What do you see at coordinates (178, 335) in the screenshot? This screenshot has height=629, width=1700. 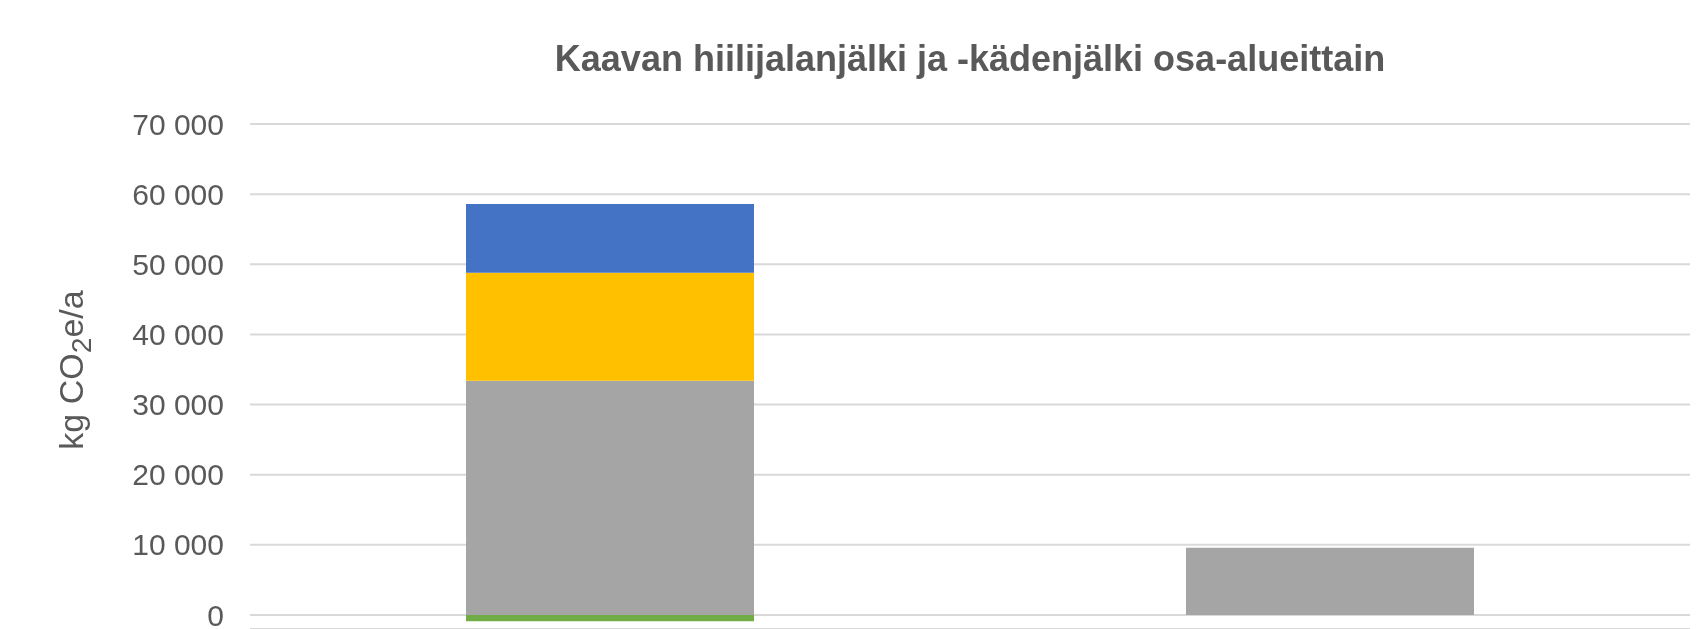 I see `y-tick-label: 40 000` at bounding box center [178, 335].